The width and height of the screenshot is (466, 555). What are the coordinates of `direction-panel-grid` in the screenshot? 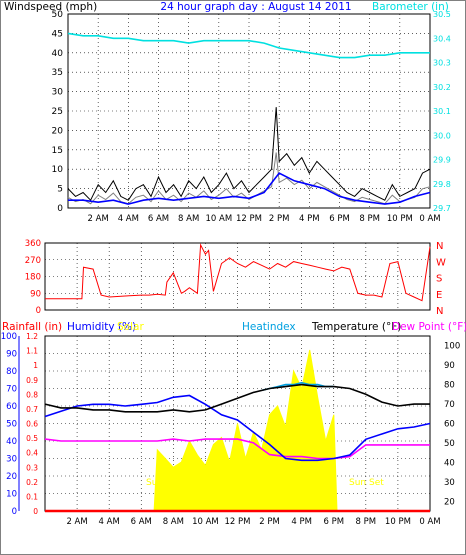 It's located at (237, 276).